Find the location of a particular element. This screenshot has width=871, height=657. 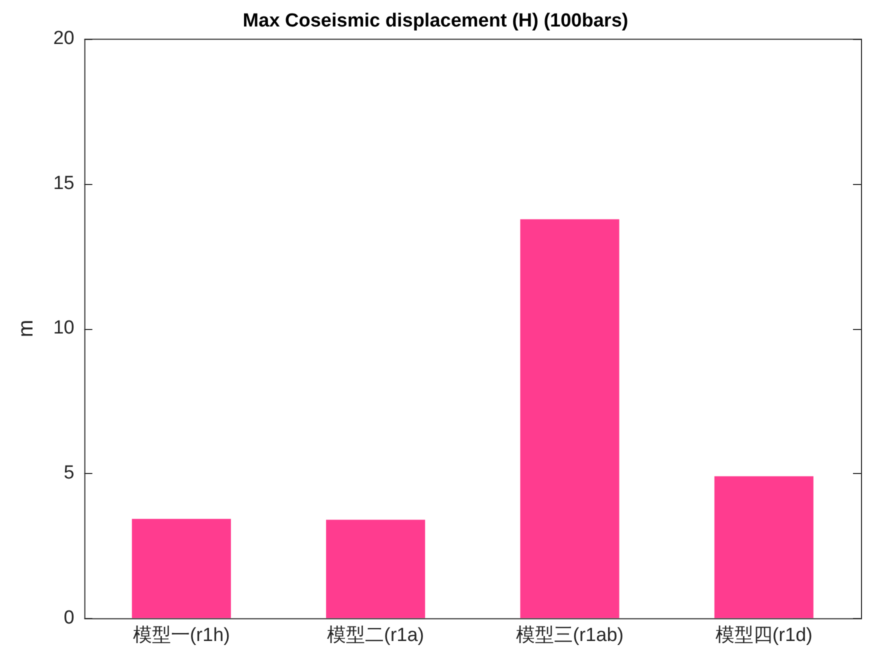

y-axis-title: m is located at coordinates (26, 329).